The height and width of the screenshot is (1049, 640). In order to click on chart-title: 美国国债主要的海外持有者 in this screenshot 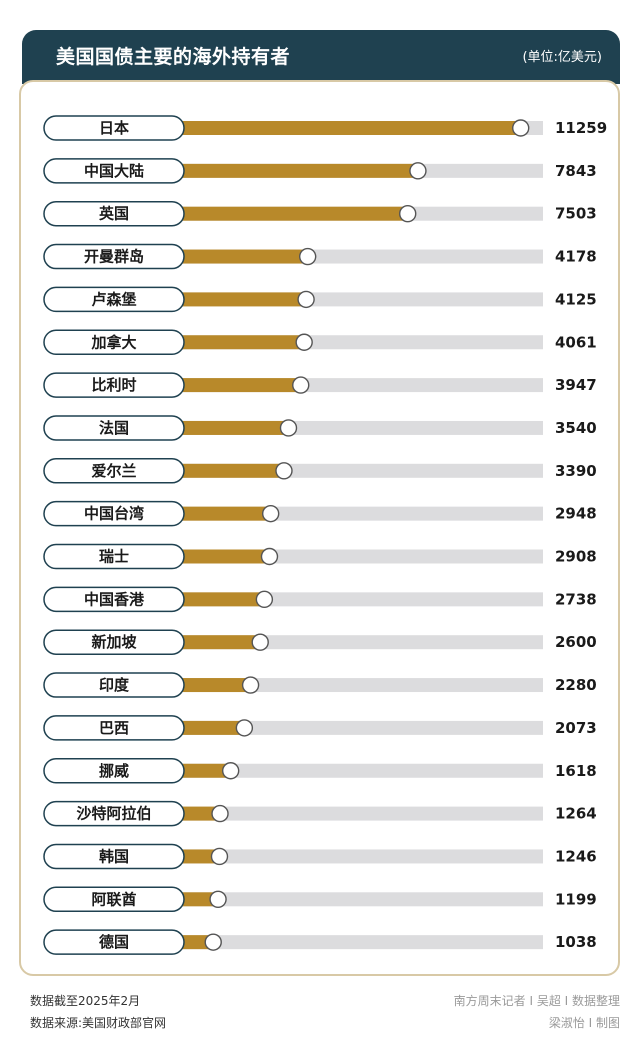, I will do `click(173, 57)`.